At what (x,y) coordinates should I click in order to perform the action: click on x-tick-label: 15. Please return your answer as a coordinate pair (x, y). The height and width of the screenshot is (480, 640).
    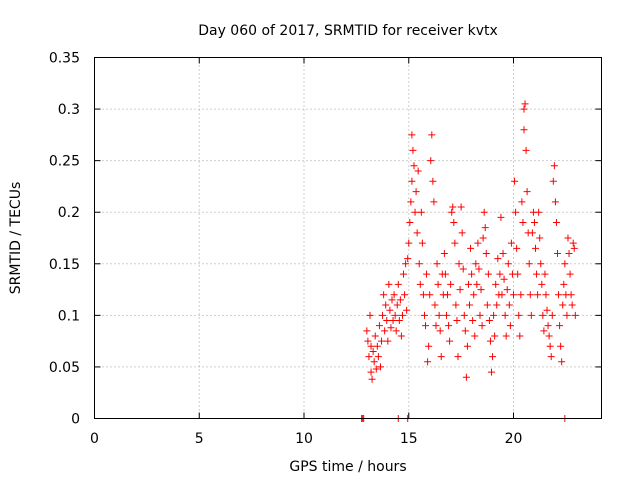
    Looking at the image, I should click on (409, 439).